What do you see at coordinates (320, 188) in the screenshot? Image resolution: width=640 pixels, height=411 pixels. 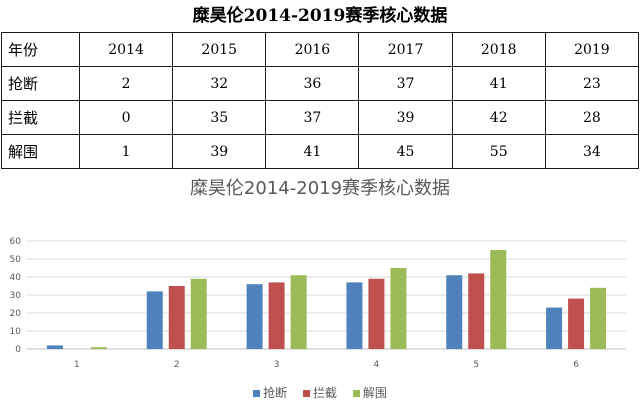 I see `chart-title: 糜昊伦2014-2019赛季核心数据` at bounding box center [320, 188].